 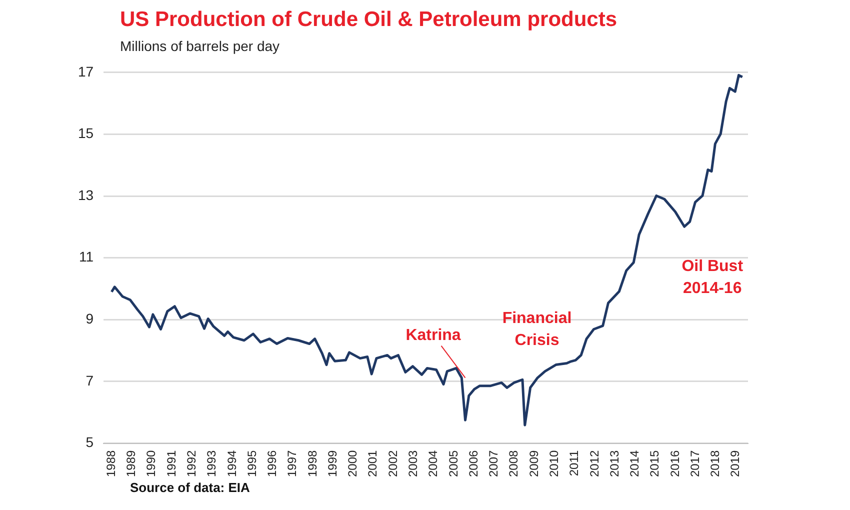 I want to click on source-note: Source of data: EIA, so click(x=190, y=487).